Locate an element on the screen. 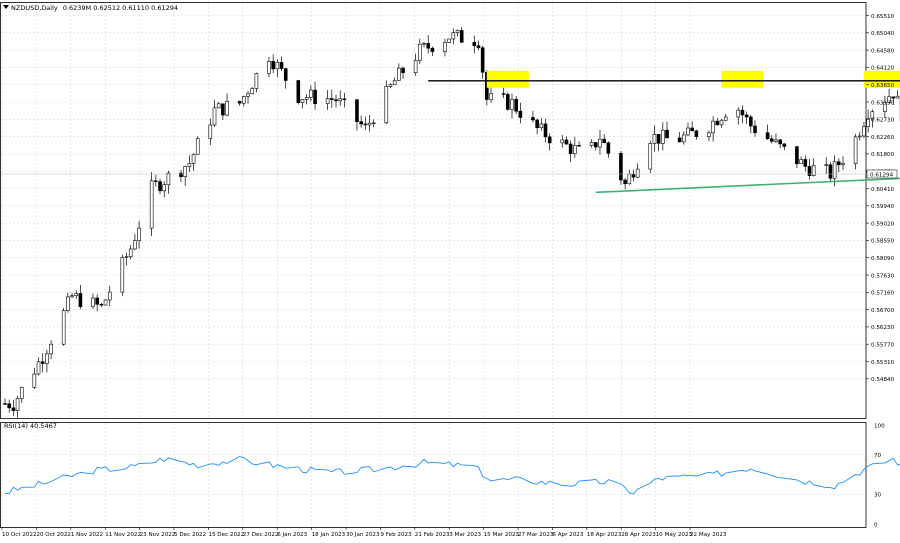  current-price-label: 0.61294 is located at coordinates (882, 175).